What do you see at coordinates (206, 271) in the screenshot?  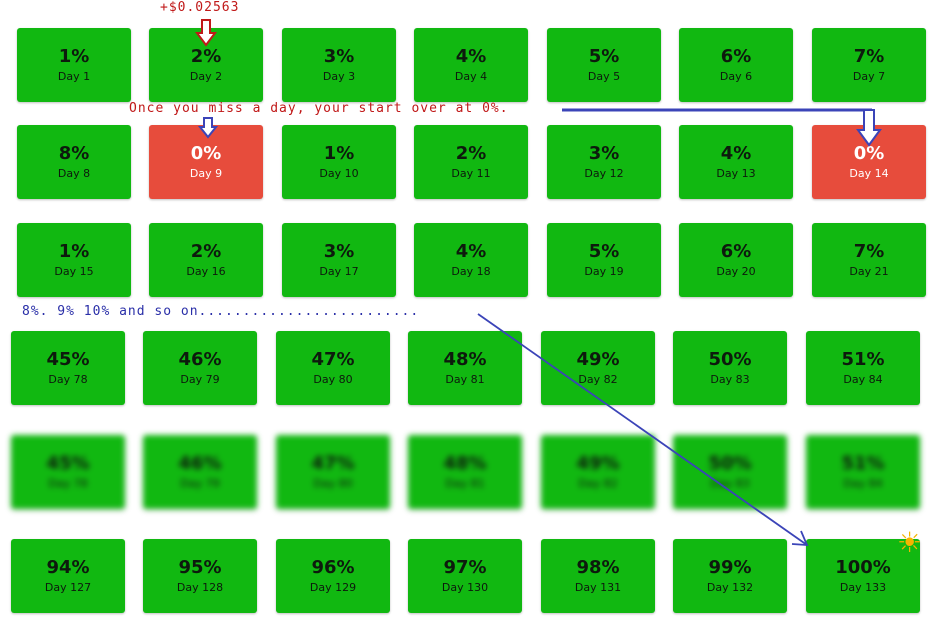 I see `day-label: Day 16` at bounding box center [206, 271].